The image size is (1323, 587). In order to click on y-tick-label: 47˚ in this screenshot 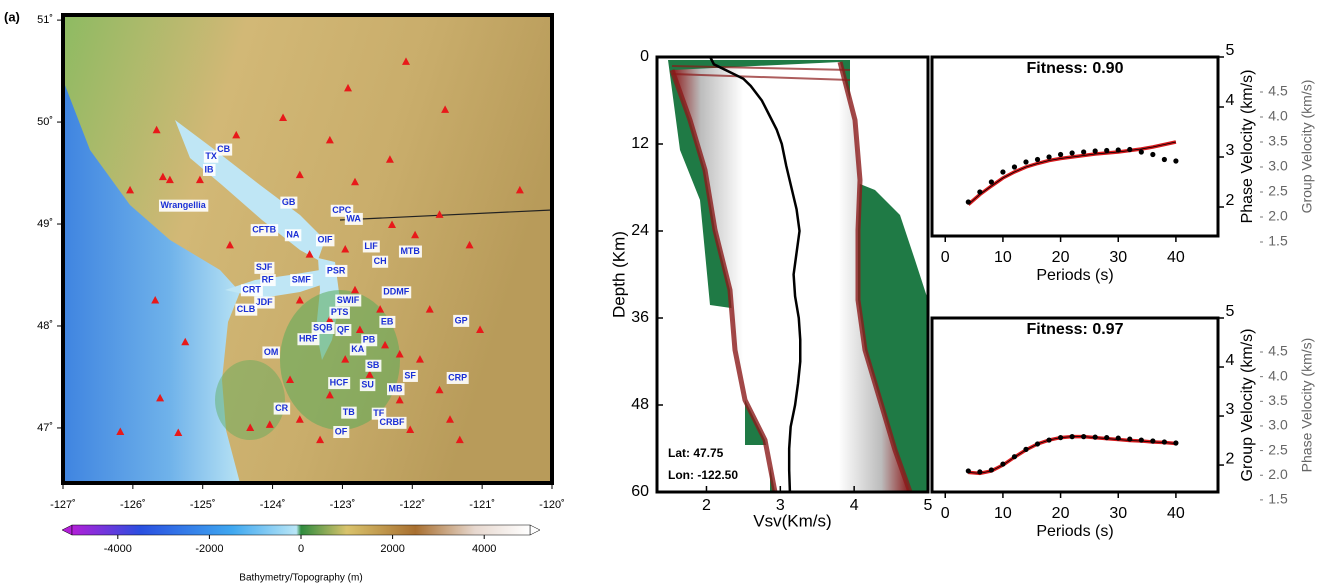, I will do `click(45, 428)`.